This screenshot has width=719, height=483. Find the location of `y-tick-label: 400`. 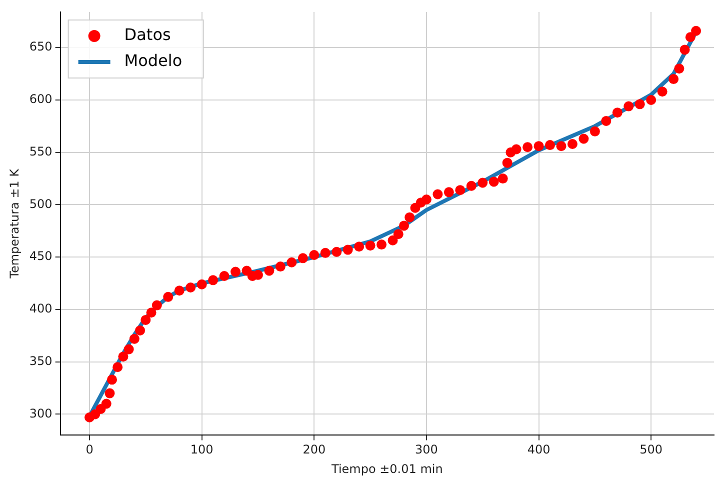

y-tick-label: 400 is located at coordinates (40, 309).